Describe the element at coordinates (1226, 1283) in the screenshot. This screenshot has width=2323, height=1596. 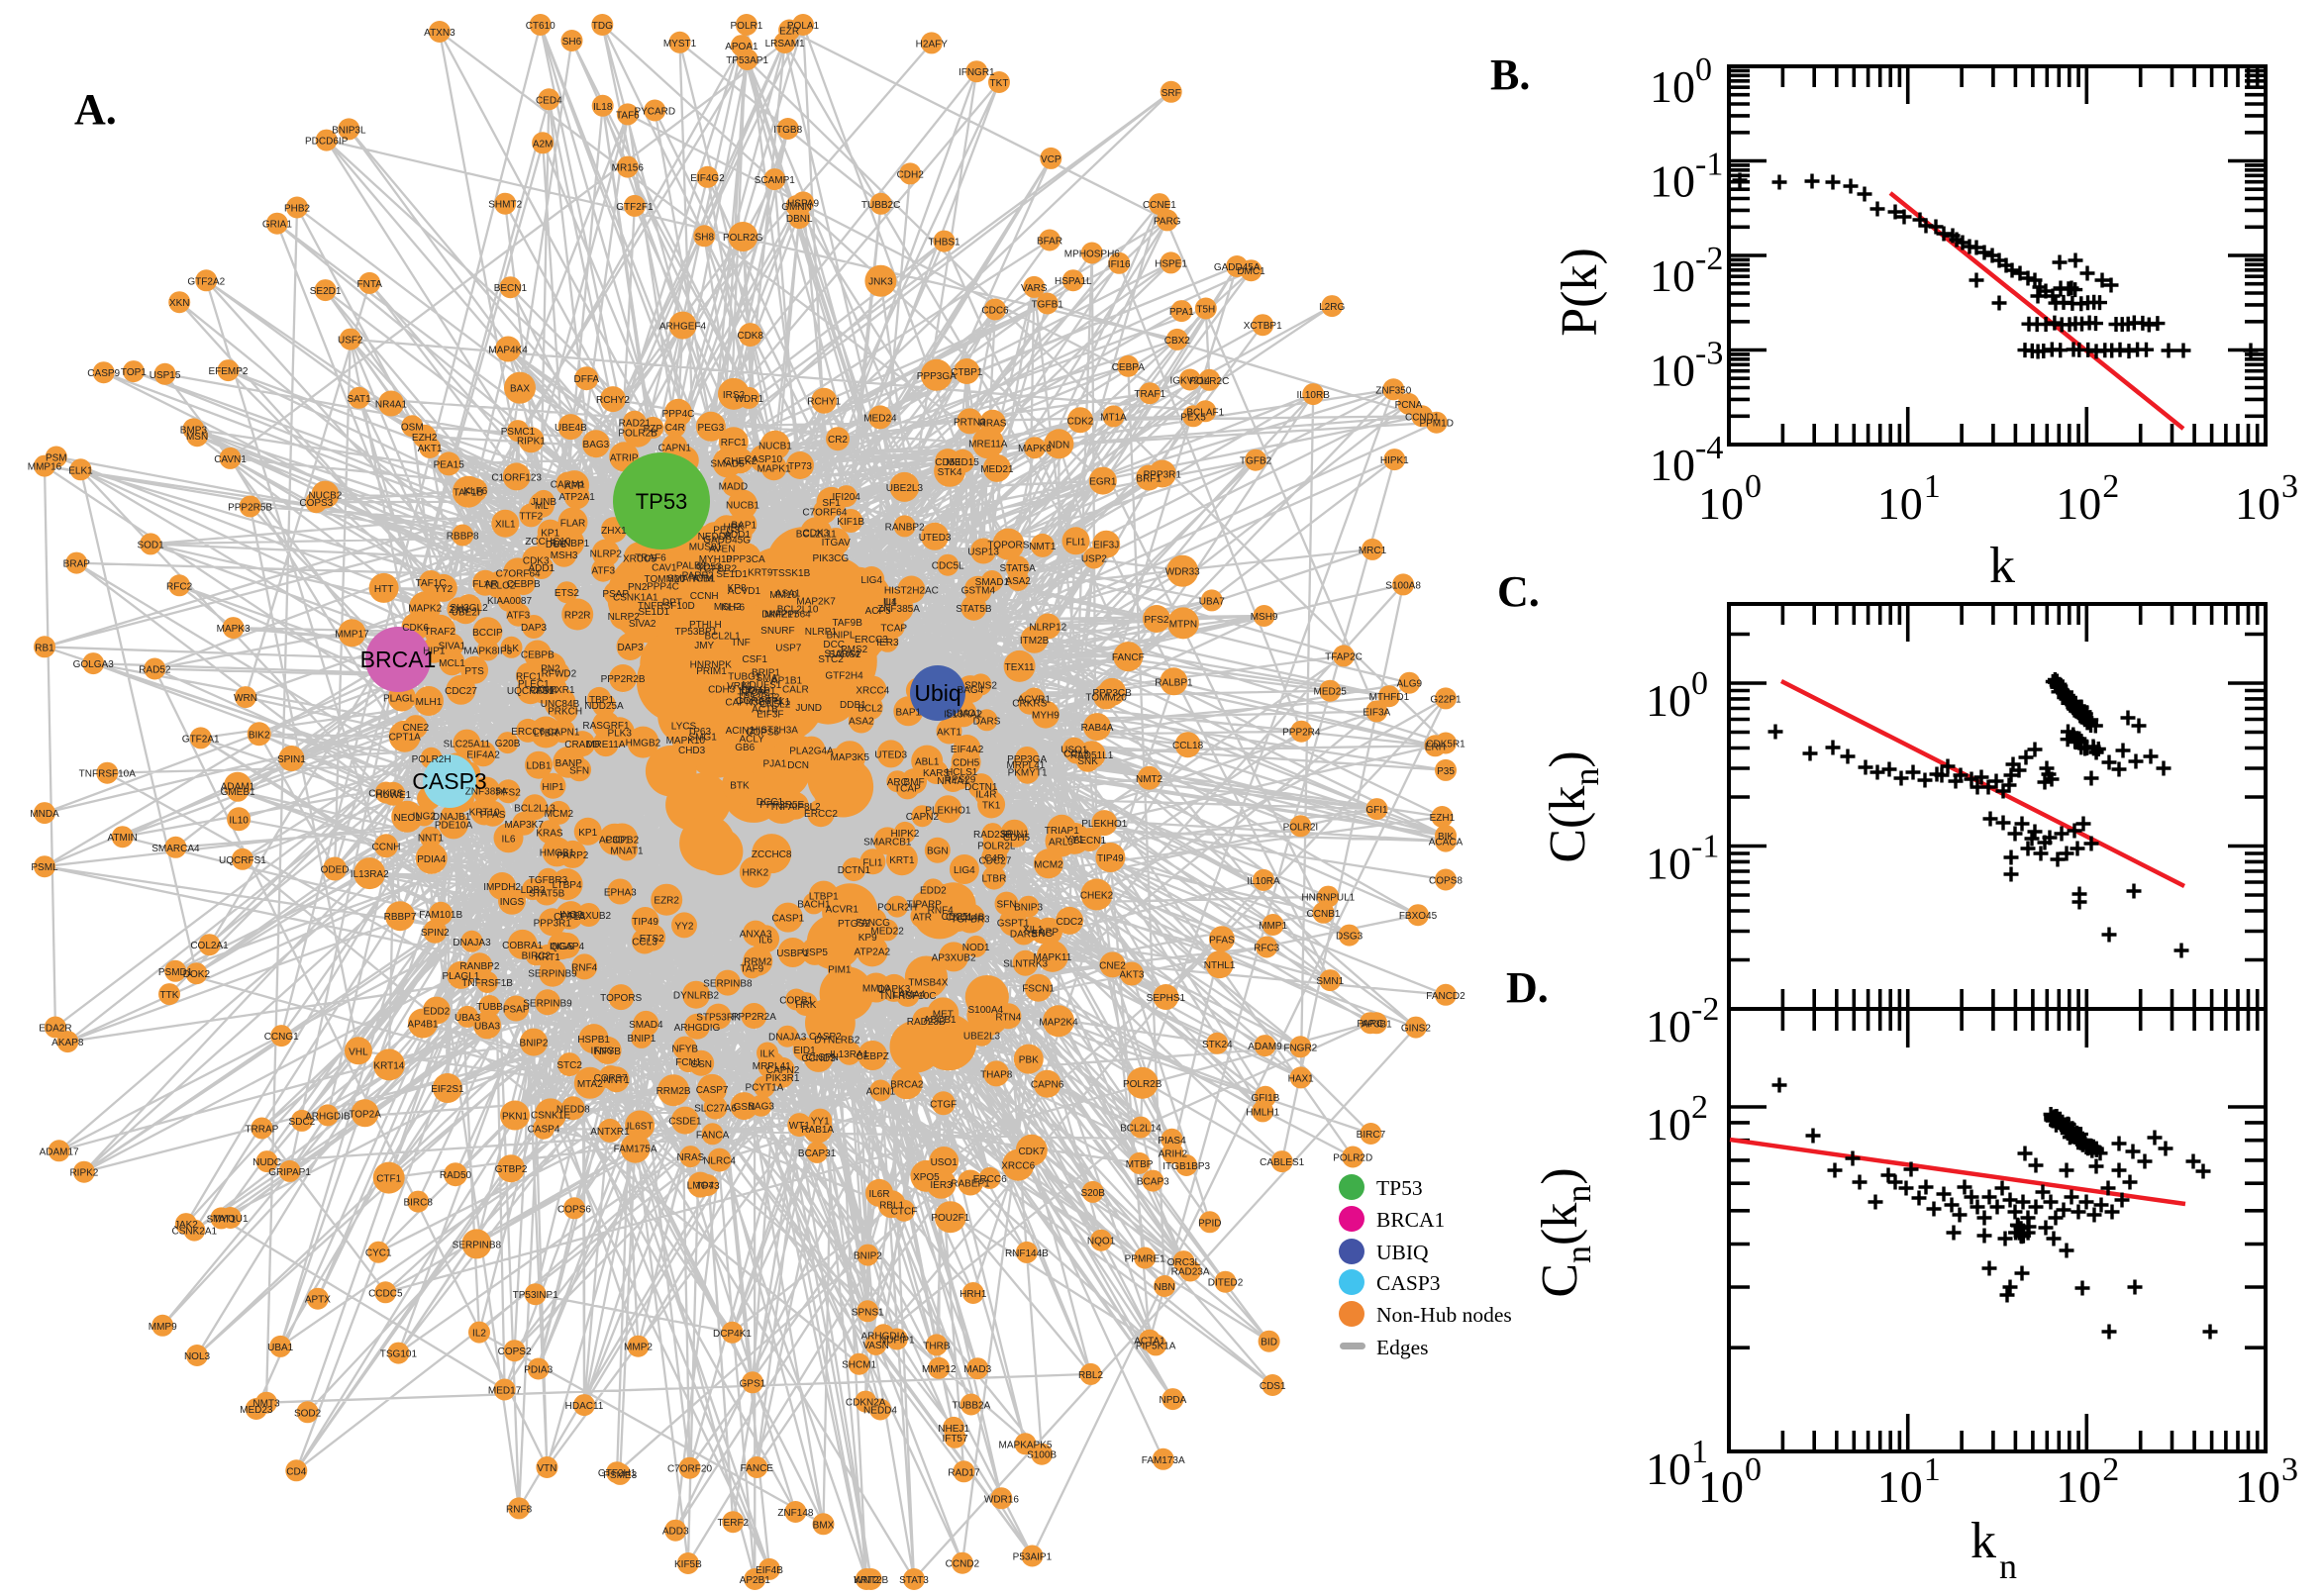
I see `svg-text: DITED2` at that location.